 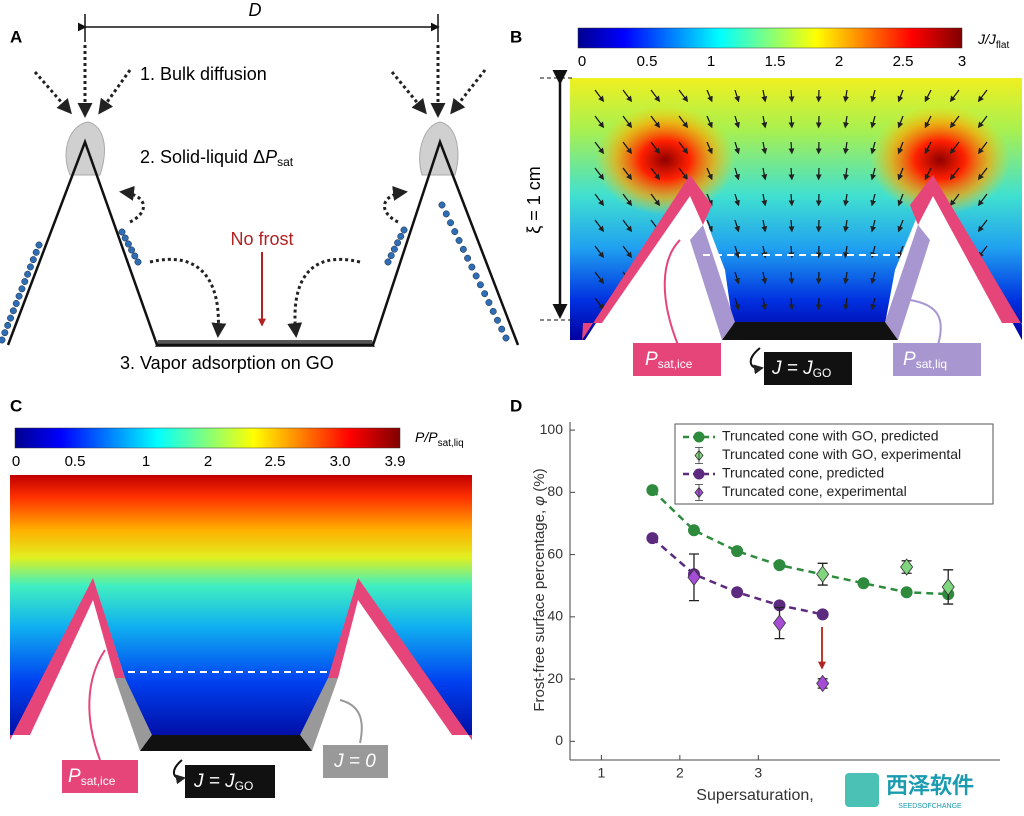 What do you see at coordinates (555, 553) in the screenshot?
I see `y-tick-label: 60` at bounding box center [555, 553].